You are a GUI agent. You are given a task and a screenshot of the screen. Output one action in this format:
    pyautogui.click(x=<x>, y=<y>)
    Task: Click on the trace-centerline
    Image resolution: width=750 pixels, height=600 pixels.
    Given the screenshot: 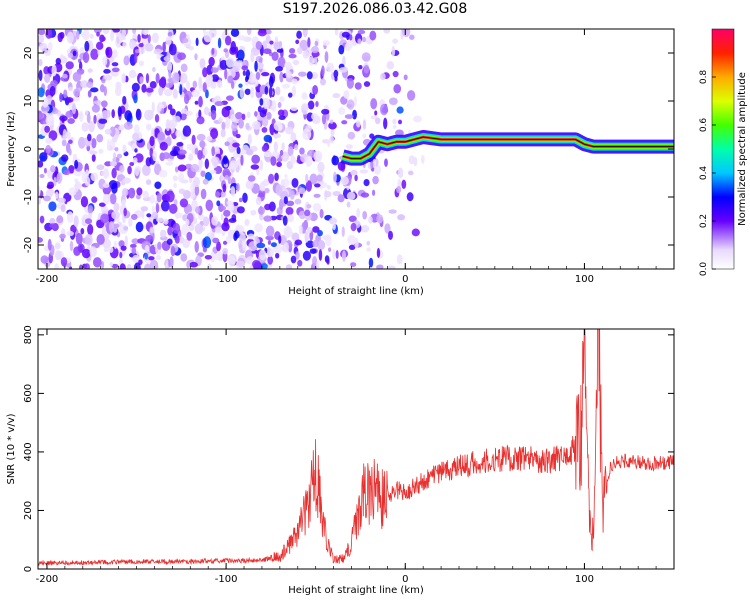 What is the action you would take?
    pyautogui.click(x=508, y=147)
    